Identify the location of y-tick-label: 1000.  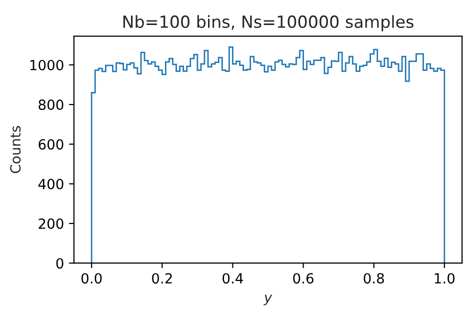
(47, 65).